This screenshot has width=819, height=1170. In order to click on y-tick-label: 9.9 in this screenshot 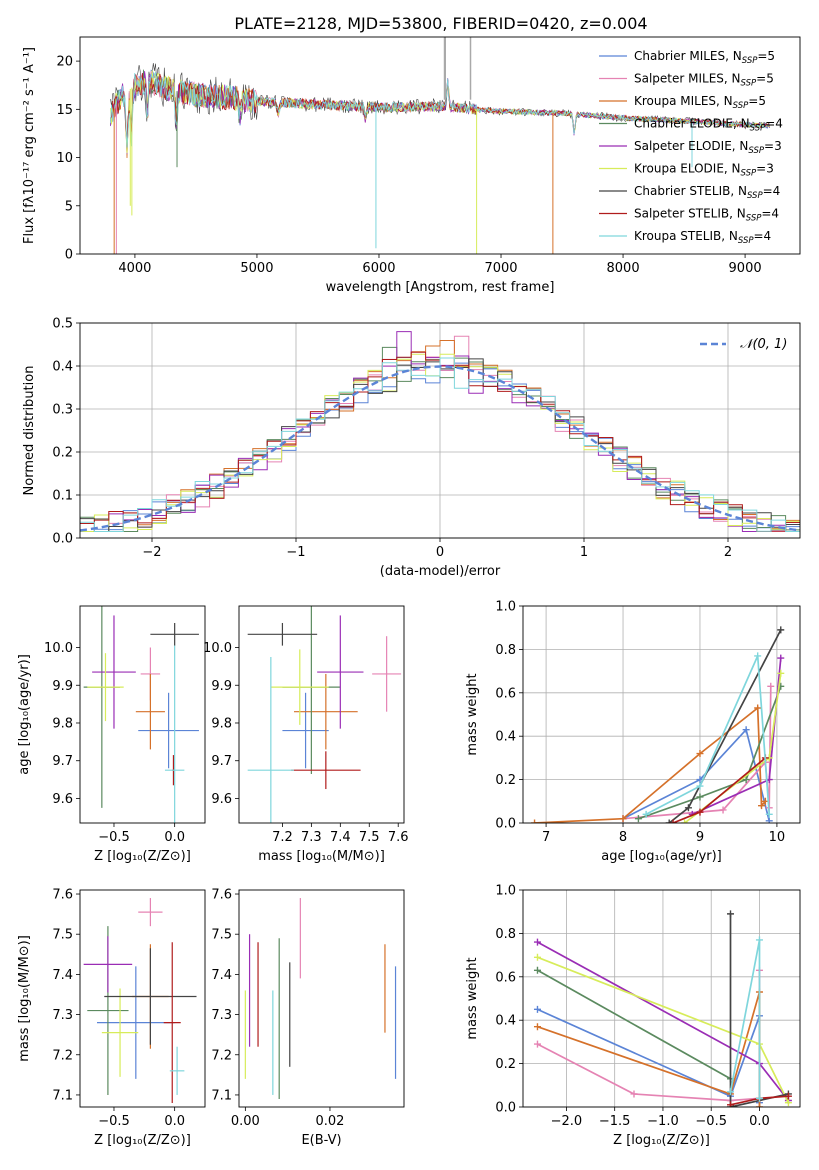, I will do `click(62, 686)`.